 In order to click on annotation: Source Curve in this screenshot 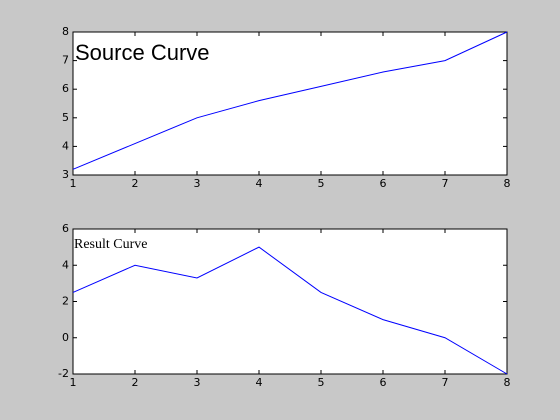, I will do `click(142, 52)`.